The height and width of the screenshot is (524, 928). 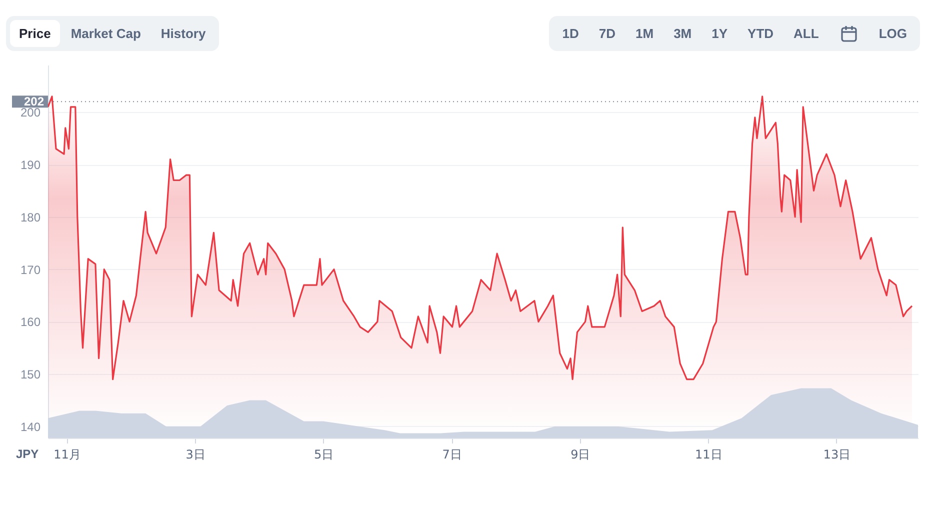 What do you see at coordinates (806, 34) in the screenshot?
I see `text: ALL` at bounding box center [806, 34].